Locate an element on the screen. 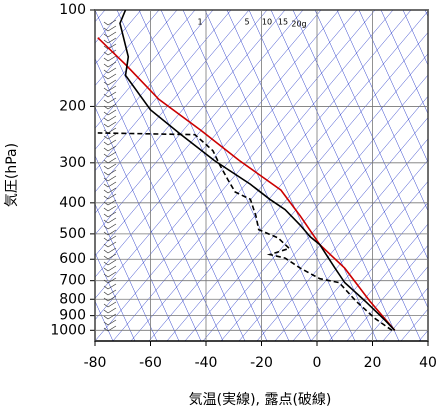 The height and width of the screenshot is (415, 436). mixing-ratio-label: 1 is located at coordinates (199, 22).